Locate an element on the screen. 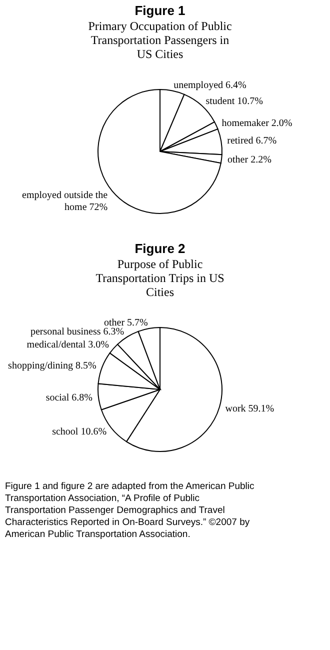 This screenshot has height=650, width=330. slice-label: other 5.7% is located at coordinates (126, 323).